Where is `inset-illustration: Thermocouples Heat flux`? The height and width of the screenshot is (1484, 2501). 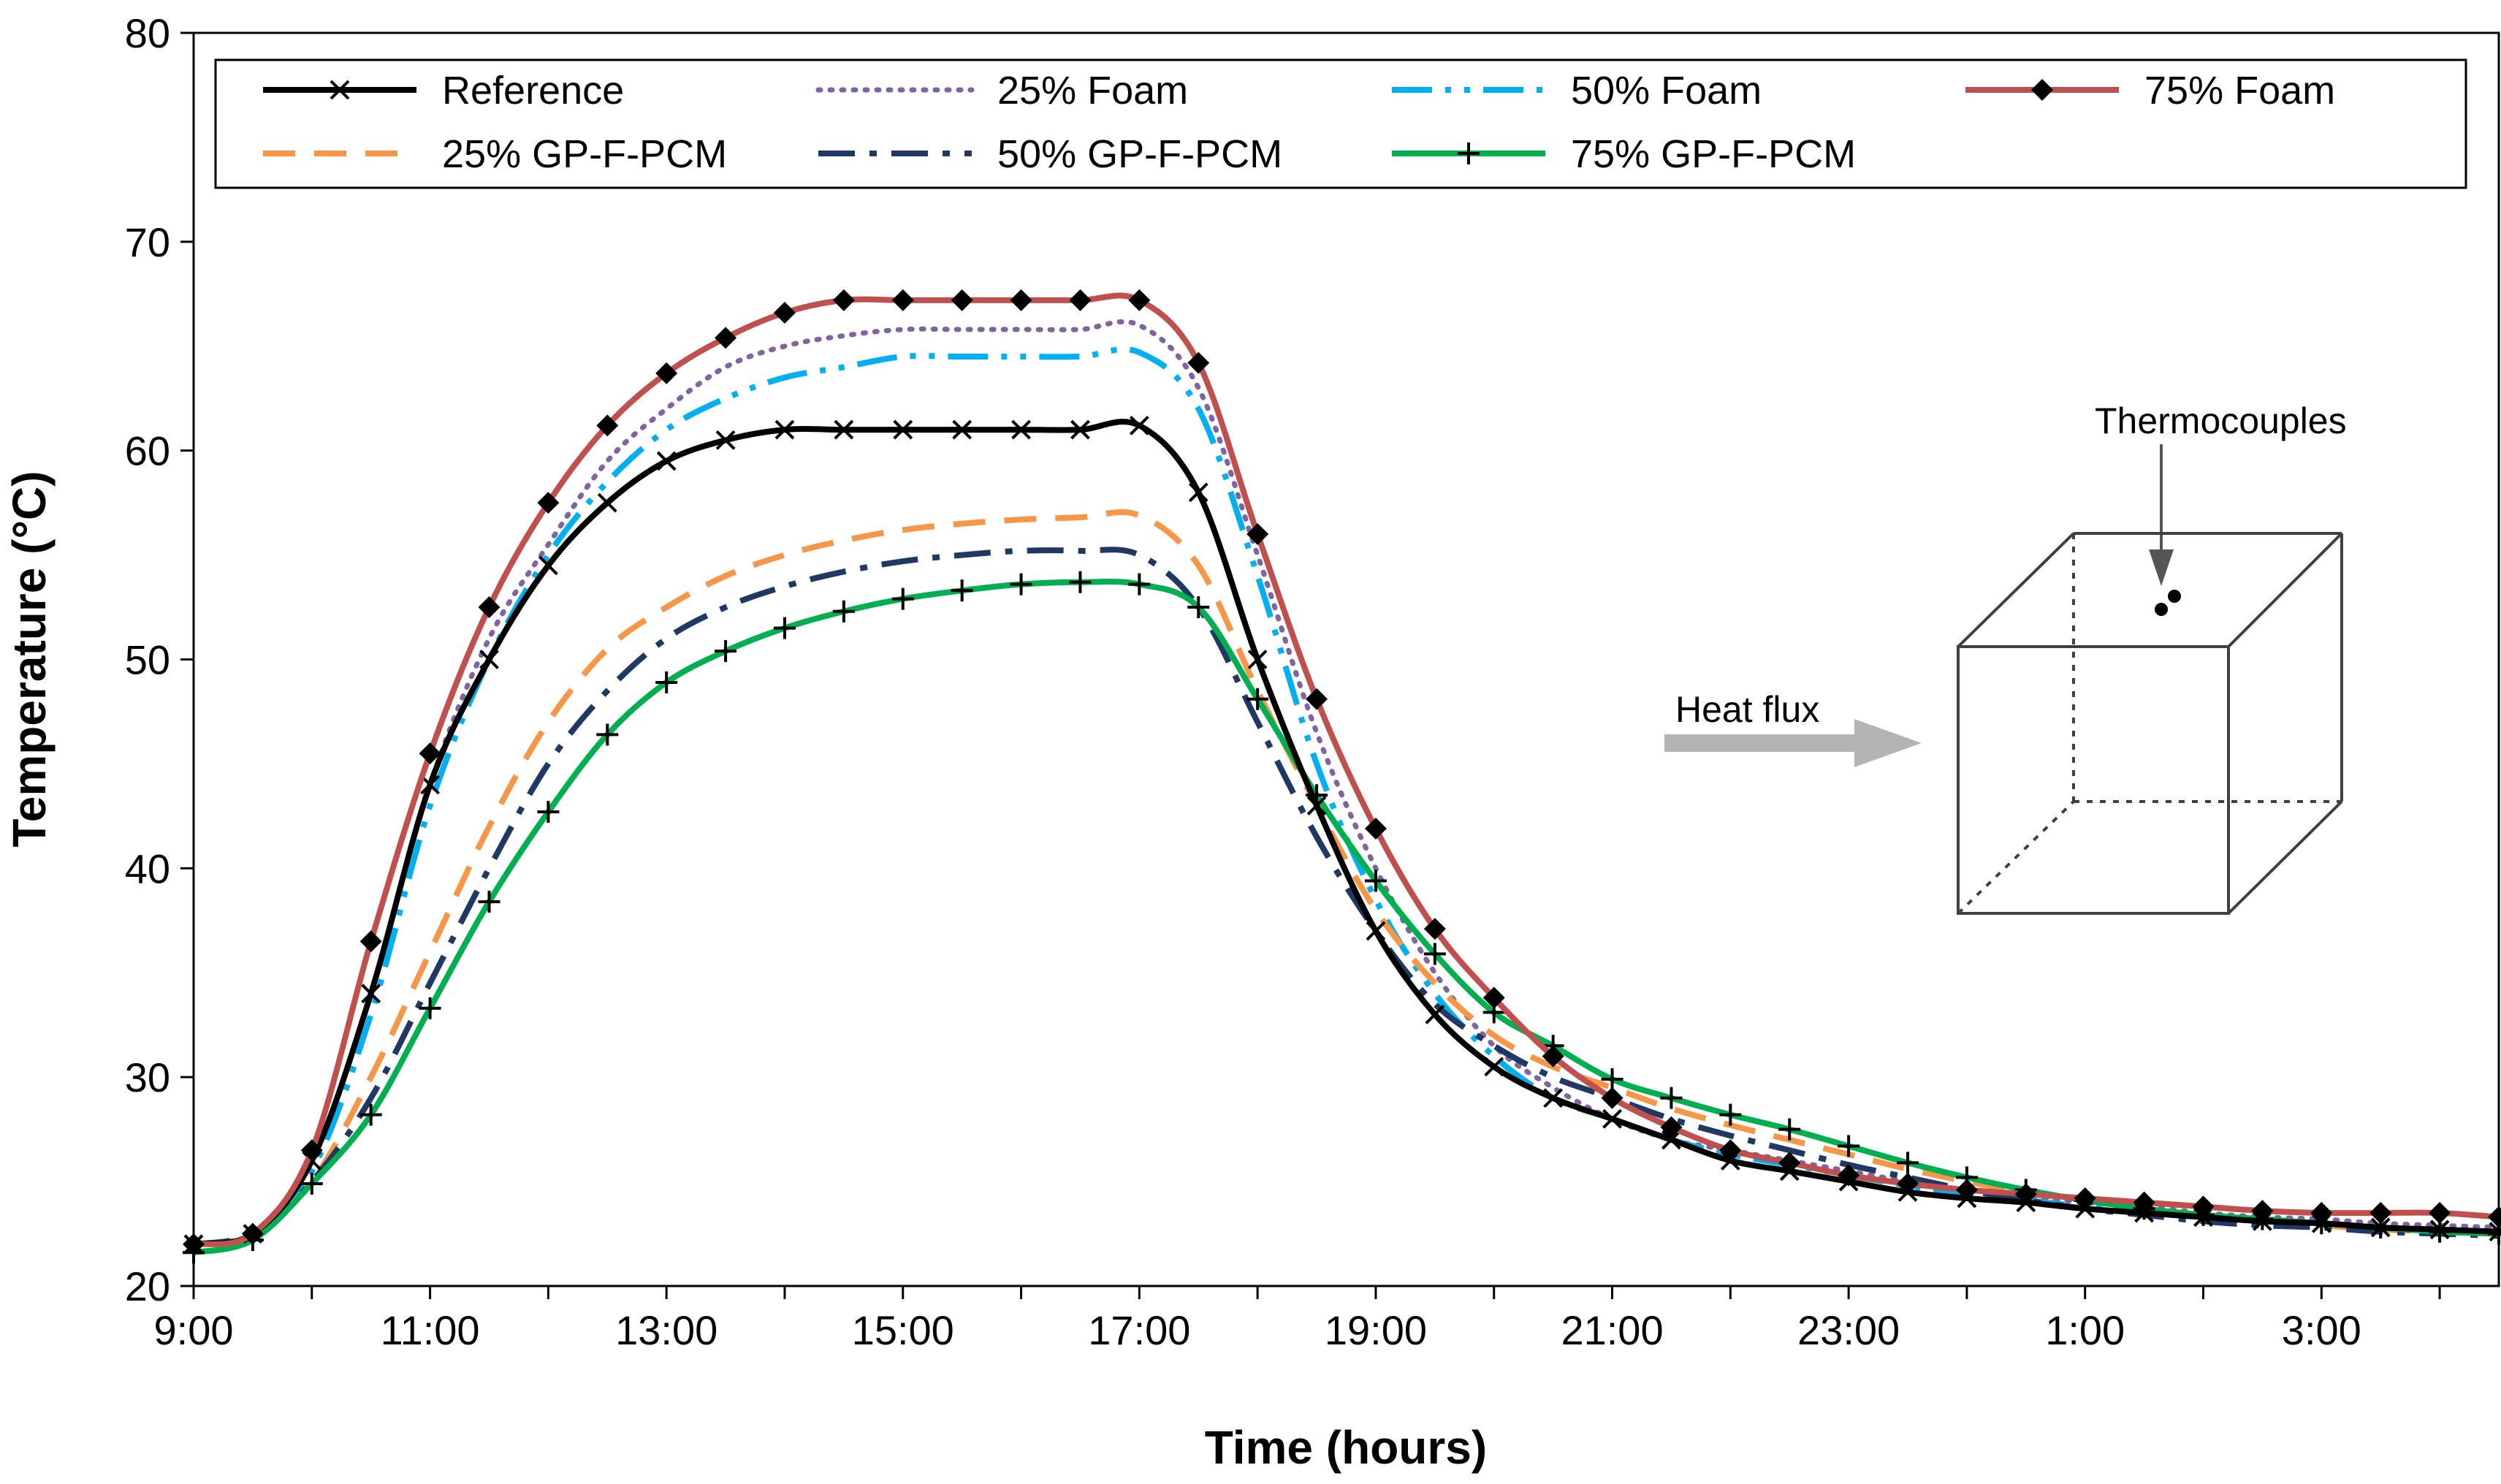
inset-illustration: Thermocouples Heat flux is located at coordinates (2005, 657).